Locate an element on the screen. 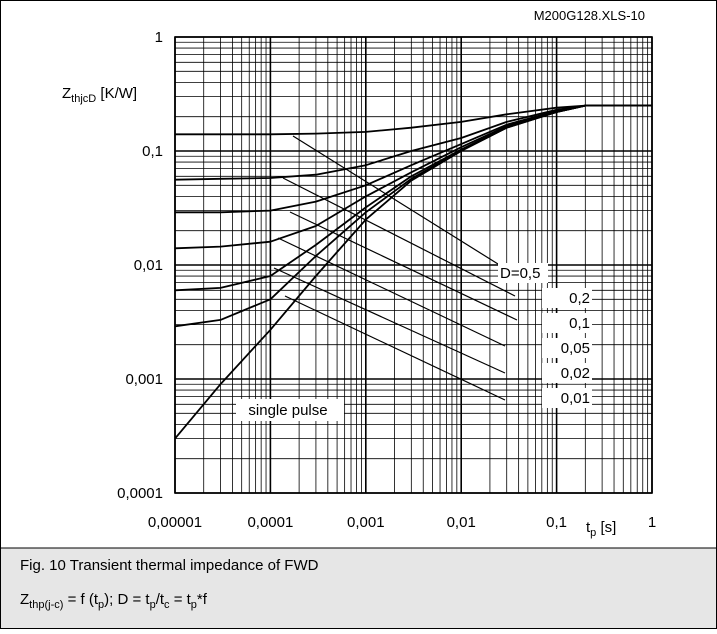  x-tick-label: 0,1 is located at coordinates (556, 522).